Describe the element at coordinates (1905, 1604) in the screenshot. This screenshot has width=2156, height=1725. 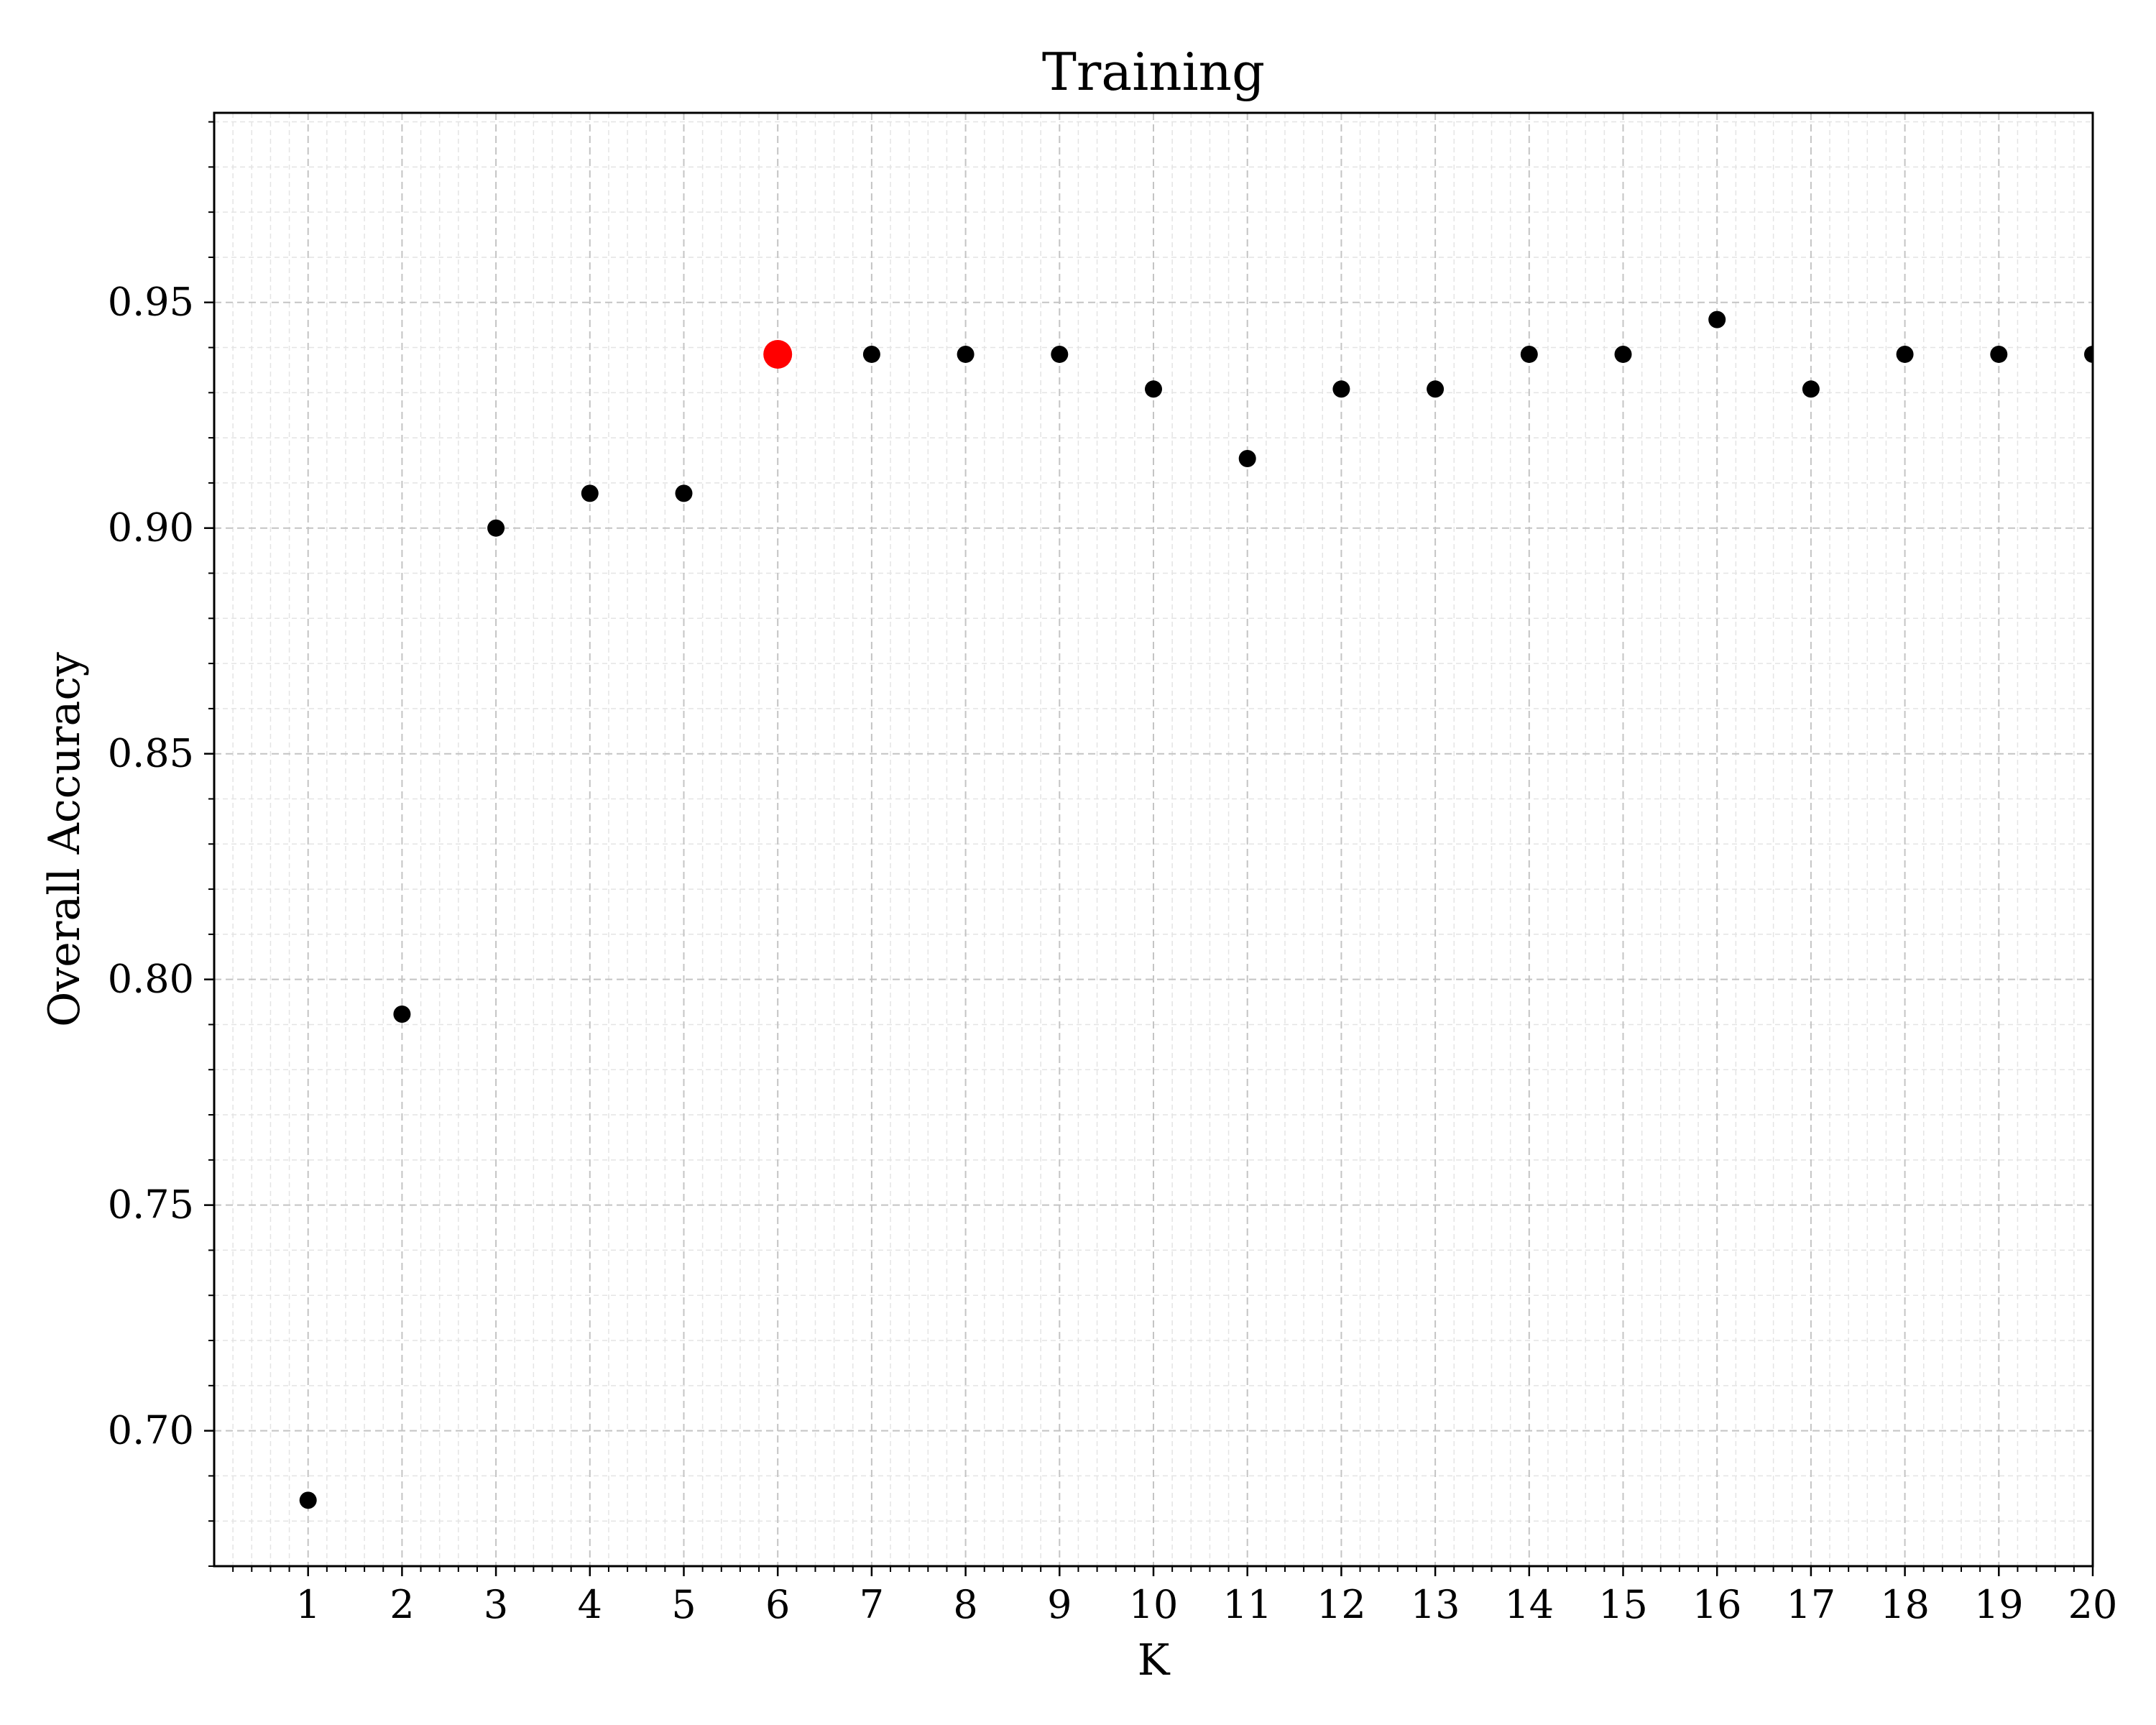
I see `x-tick-label: 18` at that location.